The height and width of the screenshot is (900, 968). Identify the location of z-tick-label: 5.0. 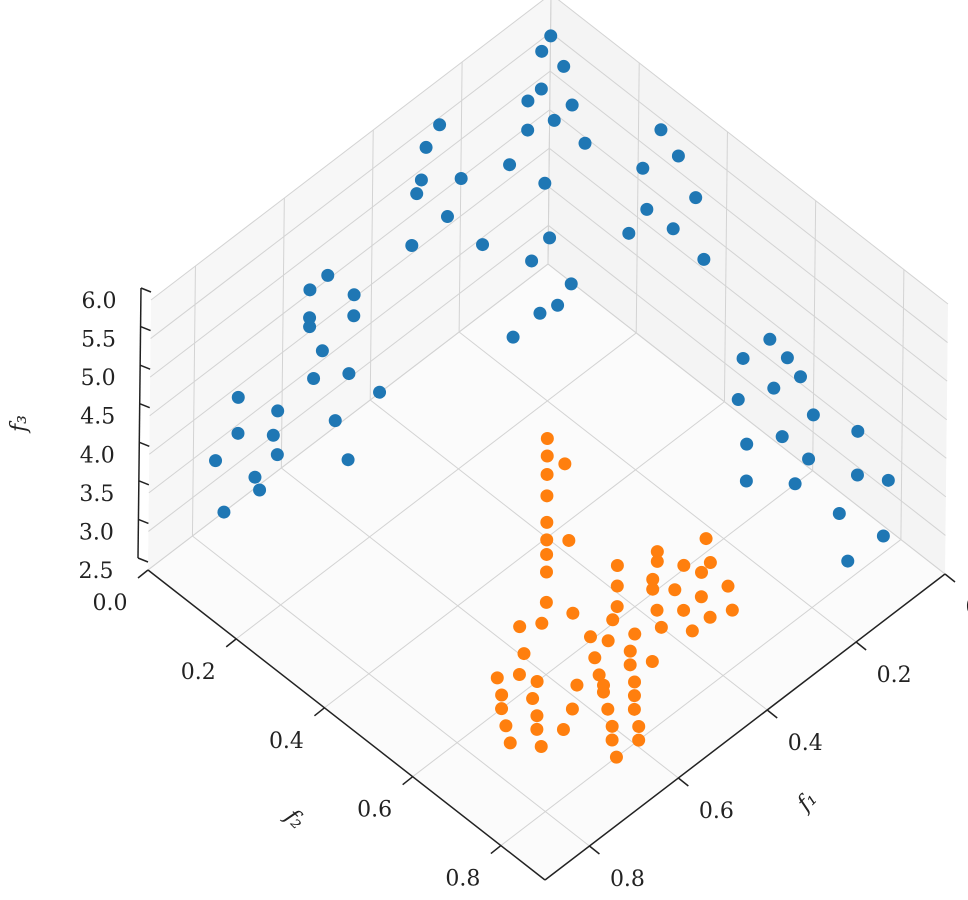
(98, 378).